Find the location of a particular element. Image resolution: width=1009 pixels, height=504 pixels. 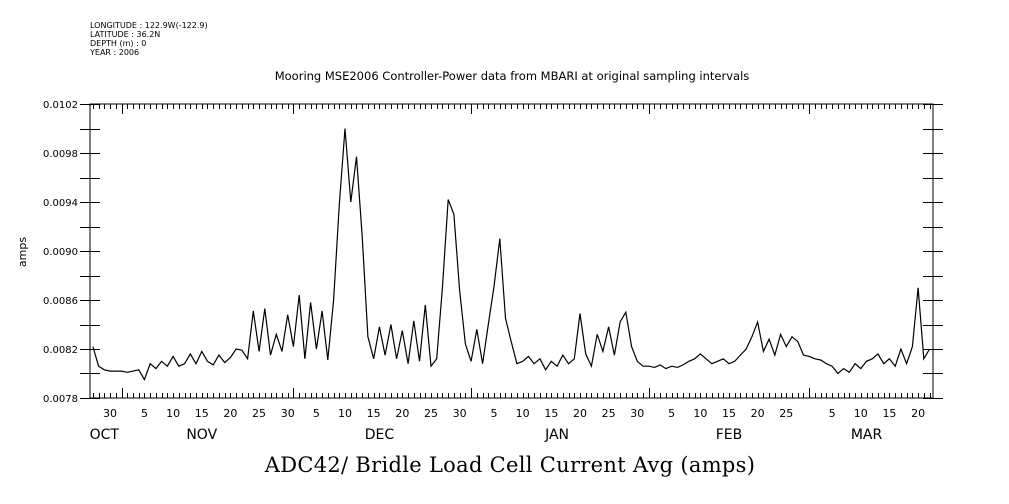

month-label: FEB is located at coordinates (729, 435).